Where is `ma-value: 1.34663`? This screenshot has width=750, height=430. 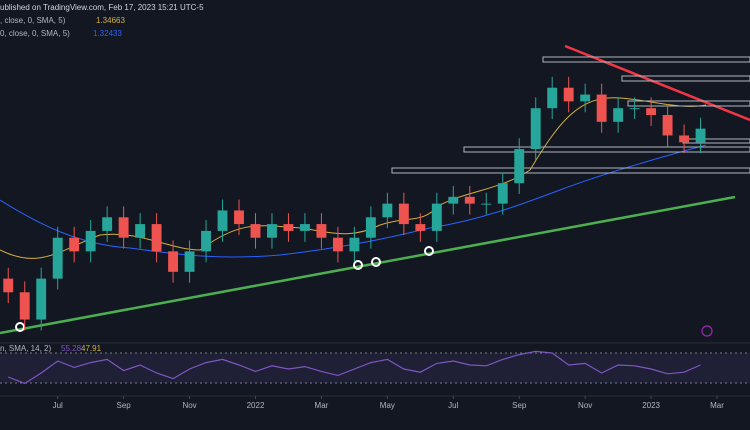
ma-value: 1.34663 is located at coordinates (110, 20).